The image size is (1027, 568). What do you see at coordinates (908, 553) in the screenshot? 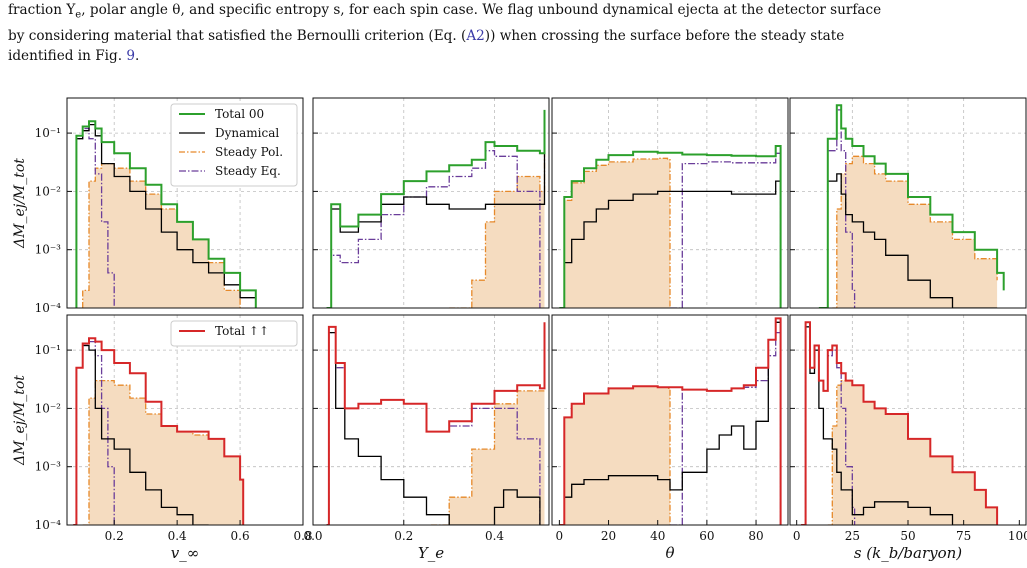
I see `x-axis-label: s (k_b/baryon)` at bounding box center [908, 553].